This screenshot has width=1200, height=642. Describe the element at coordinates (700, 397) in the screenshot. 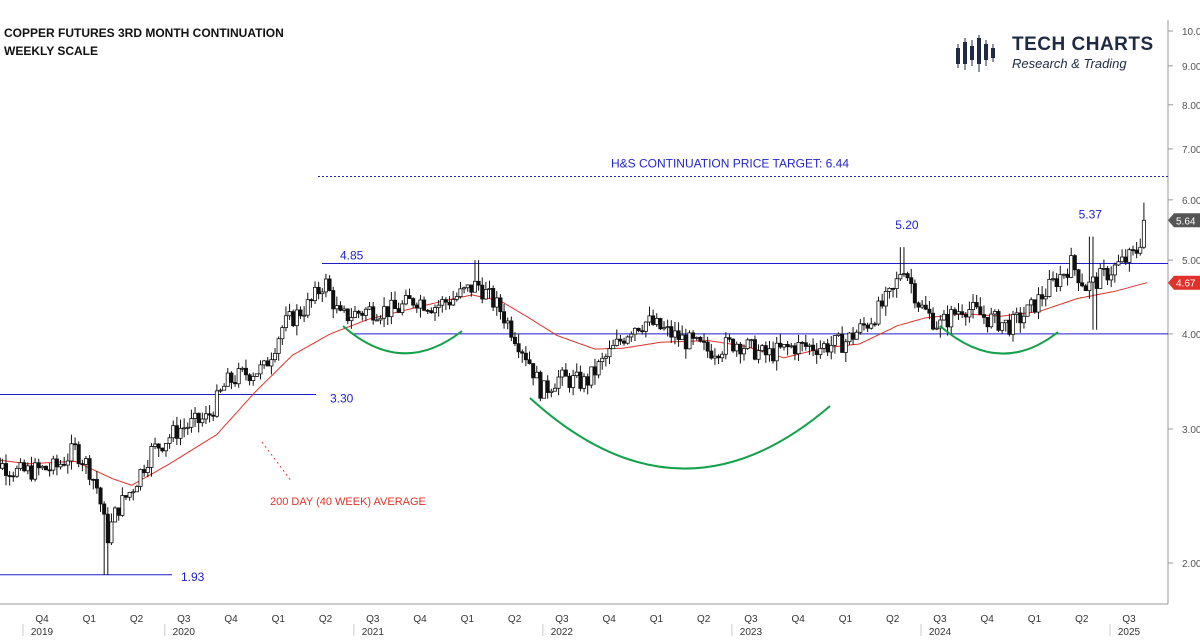

I see `pattern-arcs` at that location.